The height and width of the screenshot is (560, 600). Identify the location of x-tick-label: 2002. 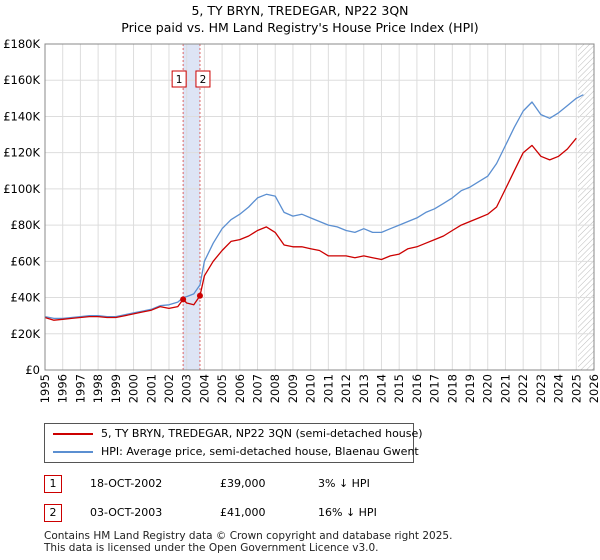
(169, 388).